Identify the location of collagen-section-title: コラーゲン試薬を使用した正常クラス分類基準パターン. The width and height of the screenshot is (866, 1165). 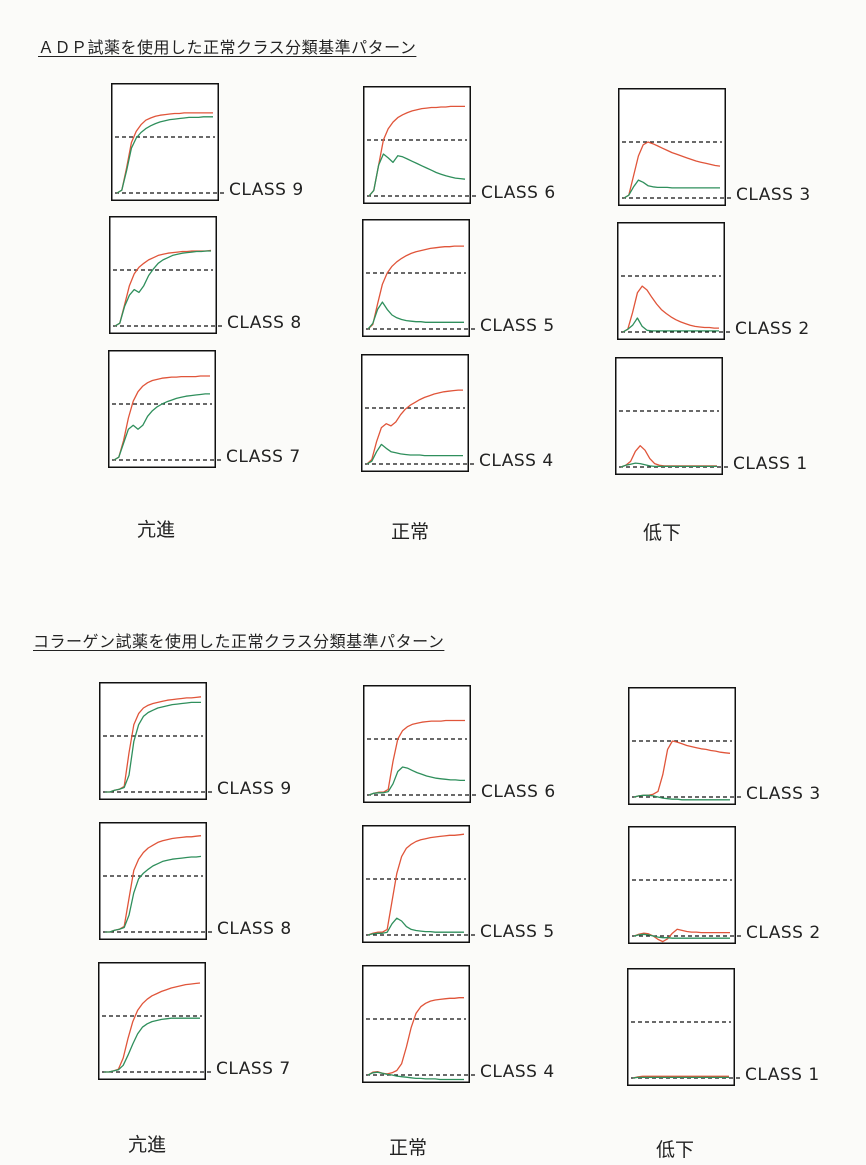
(239, 641).